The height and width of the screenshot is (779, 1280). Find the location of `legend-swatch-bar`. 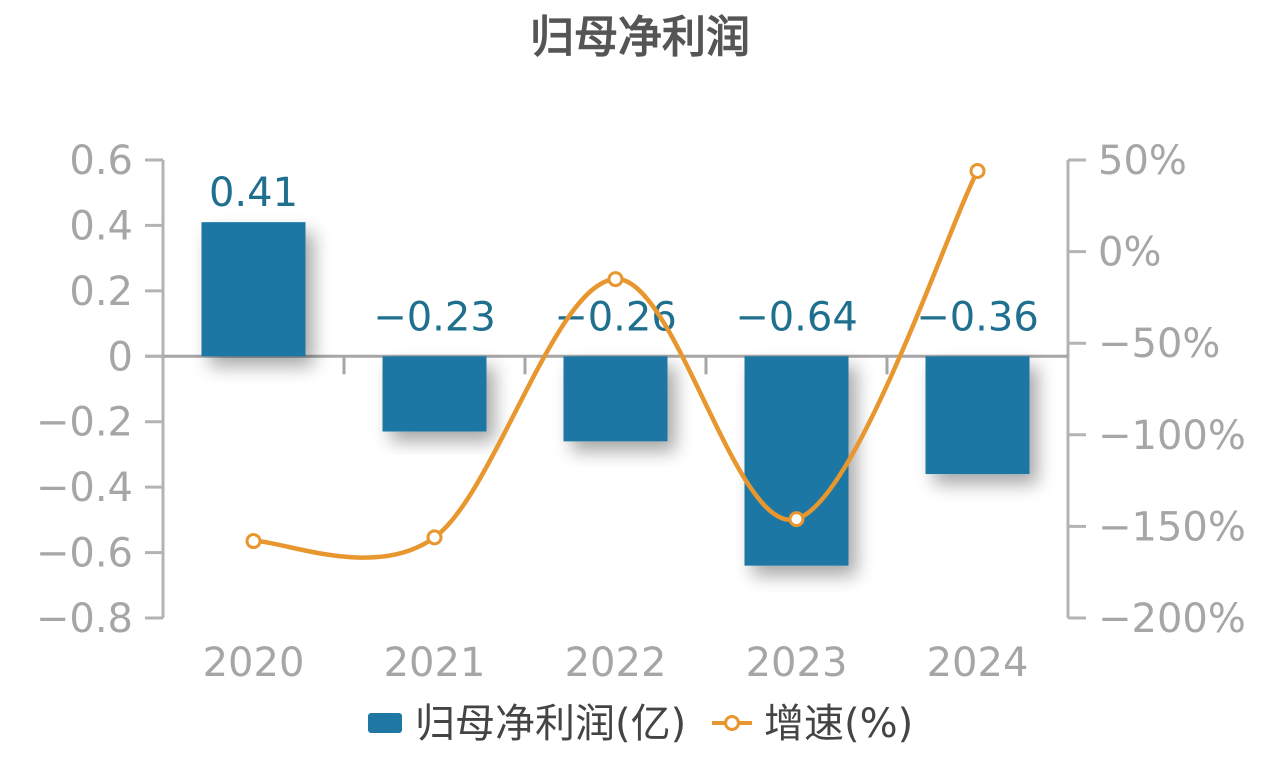

legend-swatch-bar is located at coordinates (385, 723).